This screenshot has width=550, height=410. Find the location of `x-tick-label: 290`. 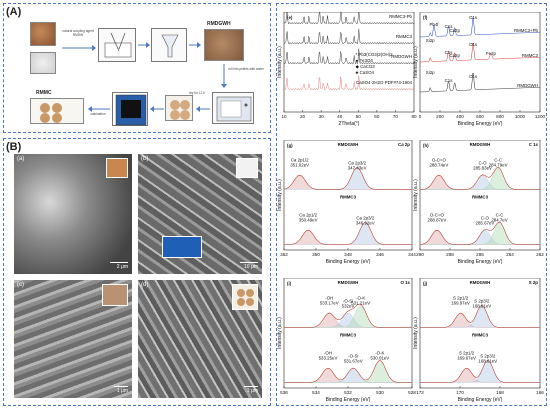

x-tick-label: 290 is located at coordinates (420, 254).